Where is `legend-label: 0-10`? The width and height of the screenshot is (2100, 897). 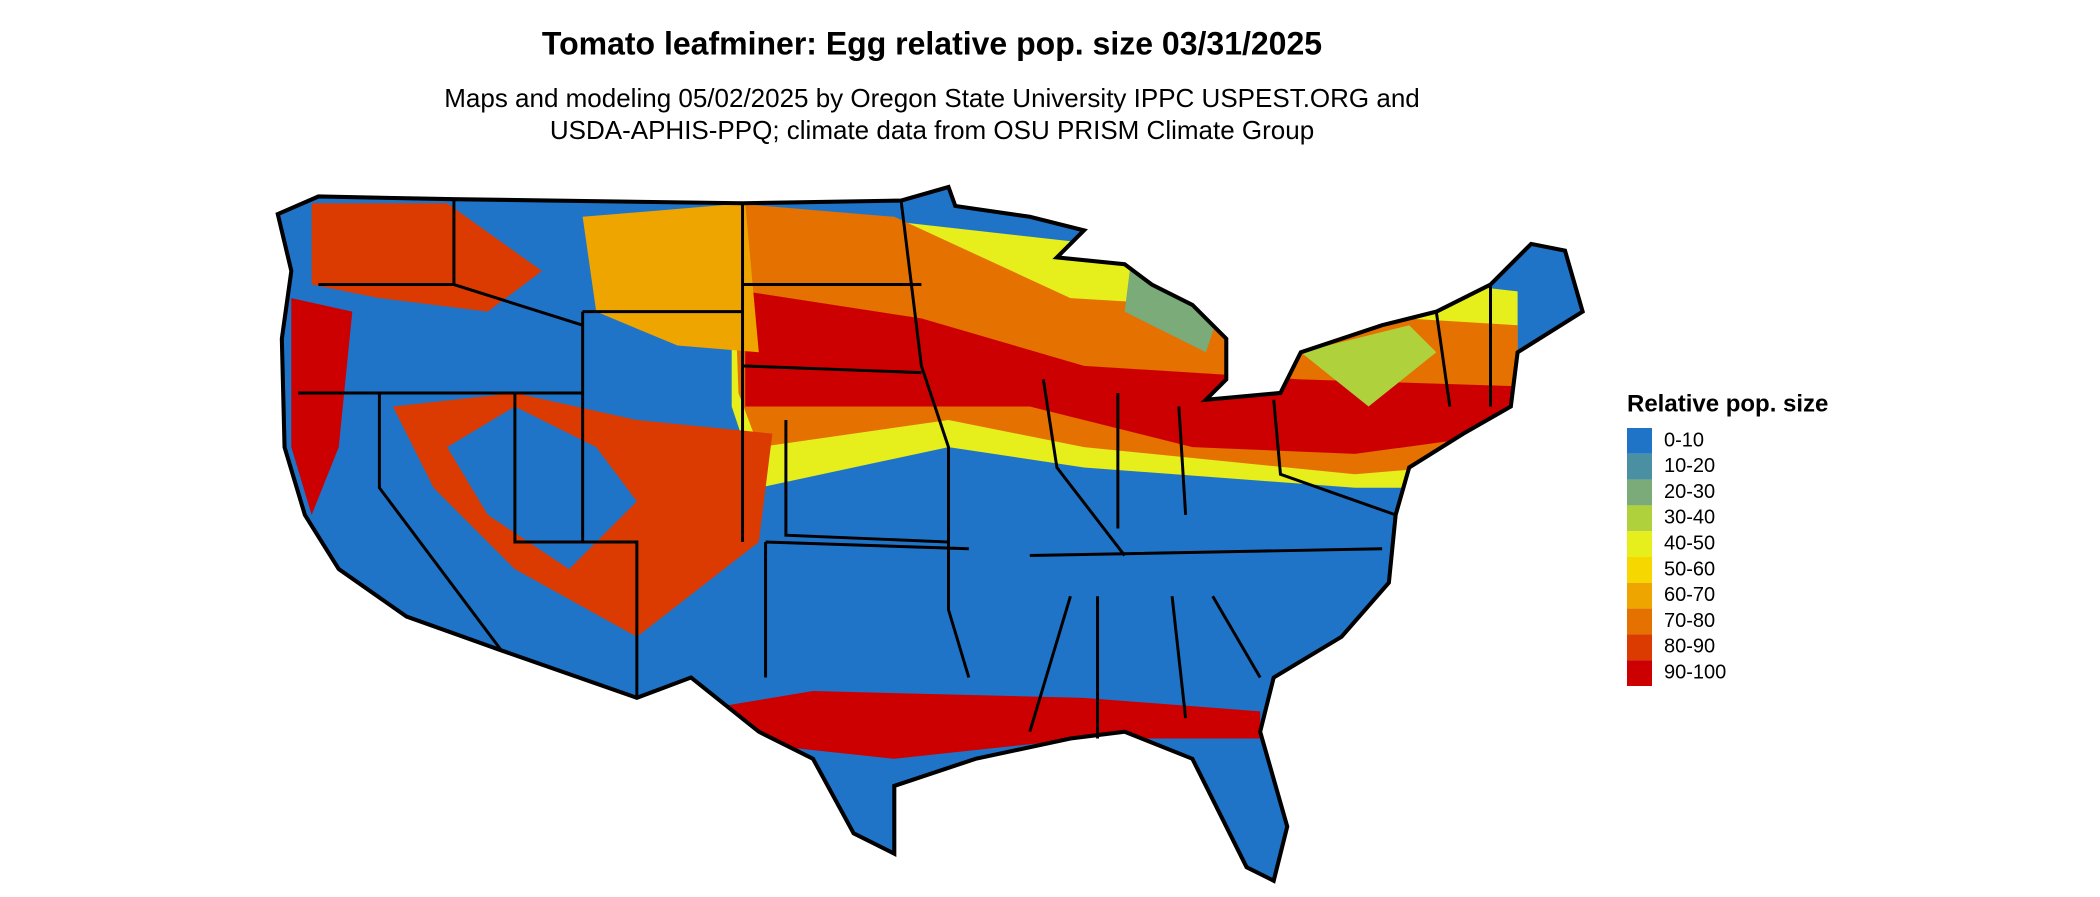 legend-label: 0-10 is located at coordinates (1684, 440).